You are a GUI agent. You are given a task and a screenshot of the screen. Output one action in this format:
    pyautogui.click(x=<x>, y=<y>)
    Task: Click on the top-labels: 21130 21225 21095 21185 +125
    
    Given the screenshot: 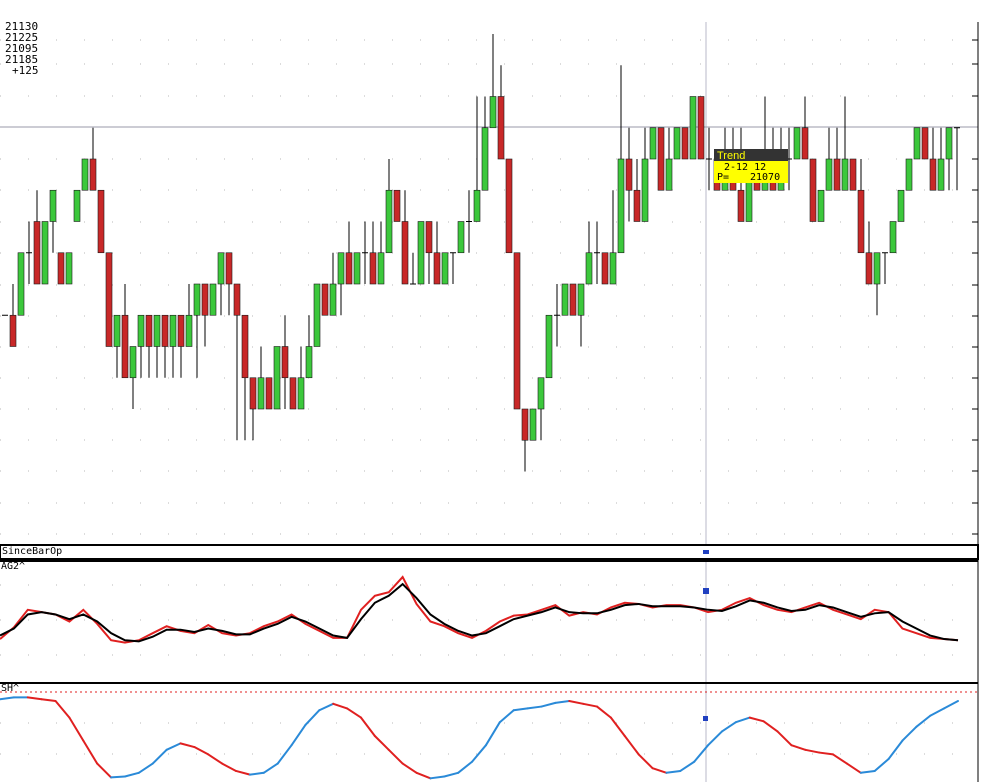 What is the action you would take?
    pyautogui.click(x=22, y=48)
    